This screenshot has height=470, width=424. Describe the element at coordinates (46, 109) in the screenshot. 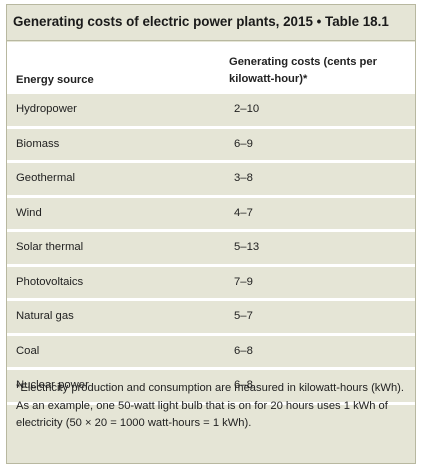

I see `energy-source-cell: Hydropower` at that location.